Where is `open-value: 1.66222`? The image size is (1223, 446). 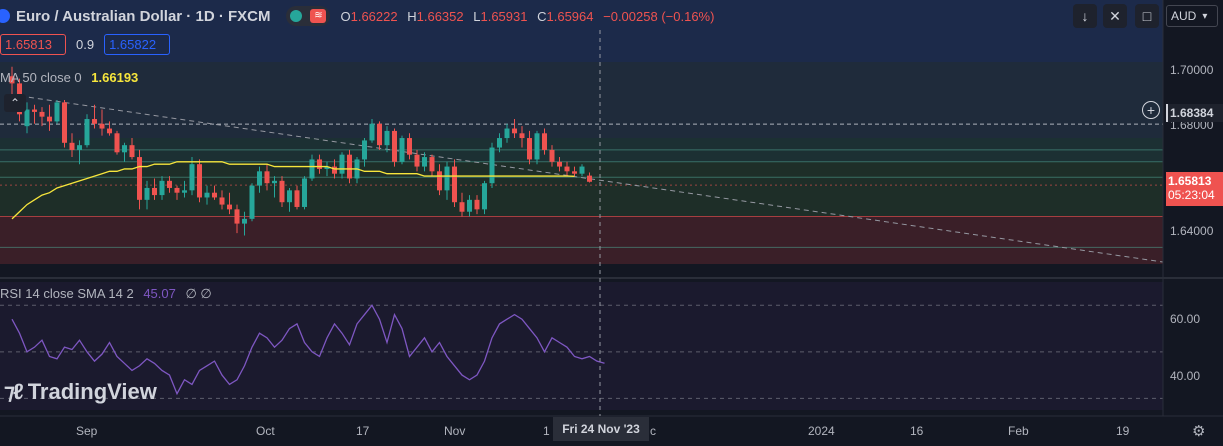 open-value: 1.66222 is located at coordinates (374, 16).